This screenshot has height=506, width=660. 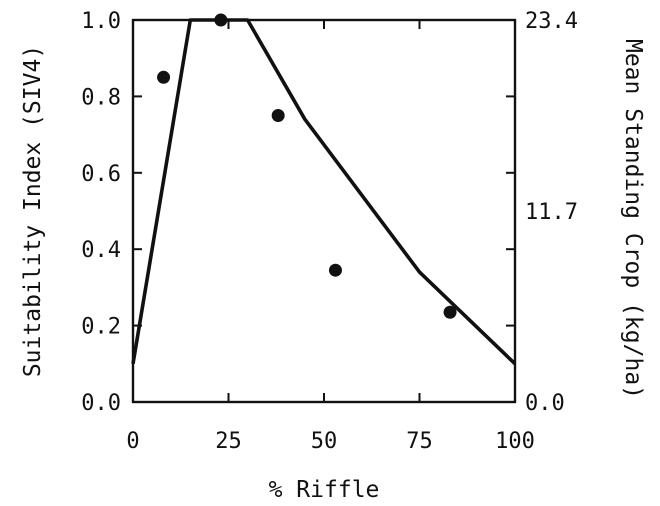 I want to click on y-tick-label: 1.0, so click(x=101, y=21).